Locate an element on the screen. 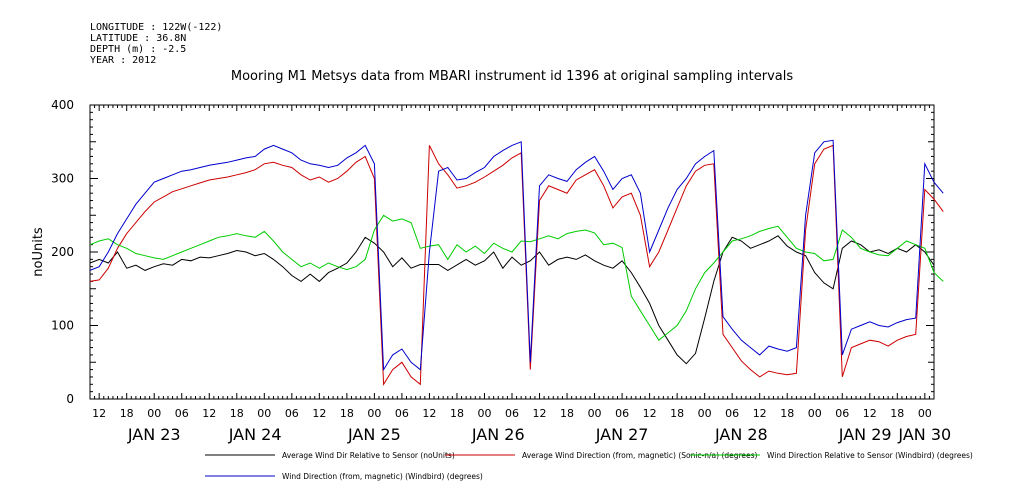  x-day-label: JAN 23 is located at coordinates (154, 434).